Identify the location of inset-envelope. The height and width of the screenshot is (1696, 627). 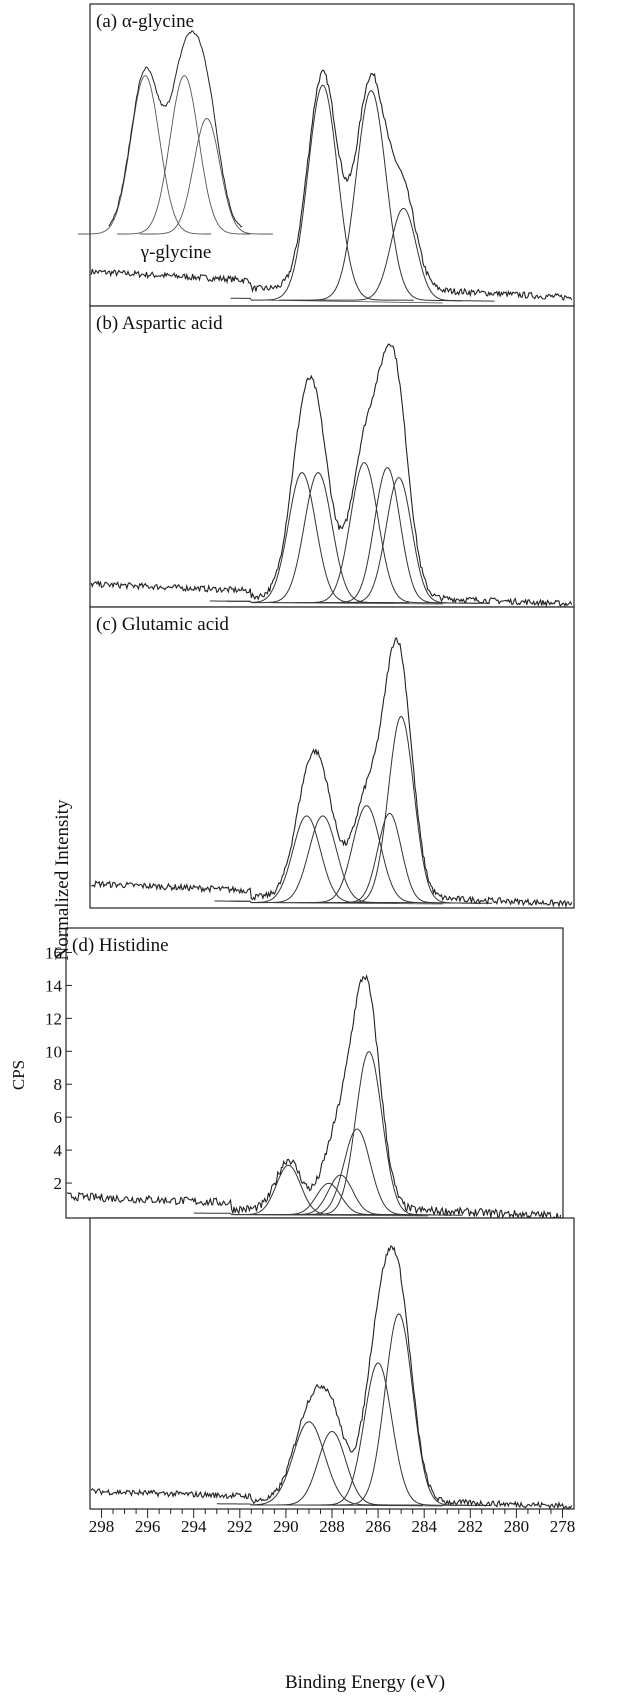
(175, 129).